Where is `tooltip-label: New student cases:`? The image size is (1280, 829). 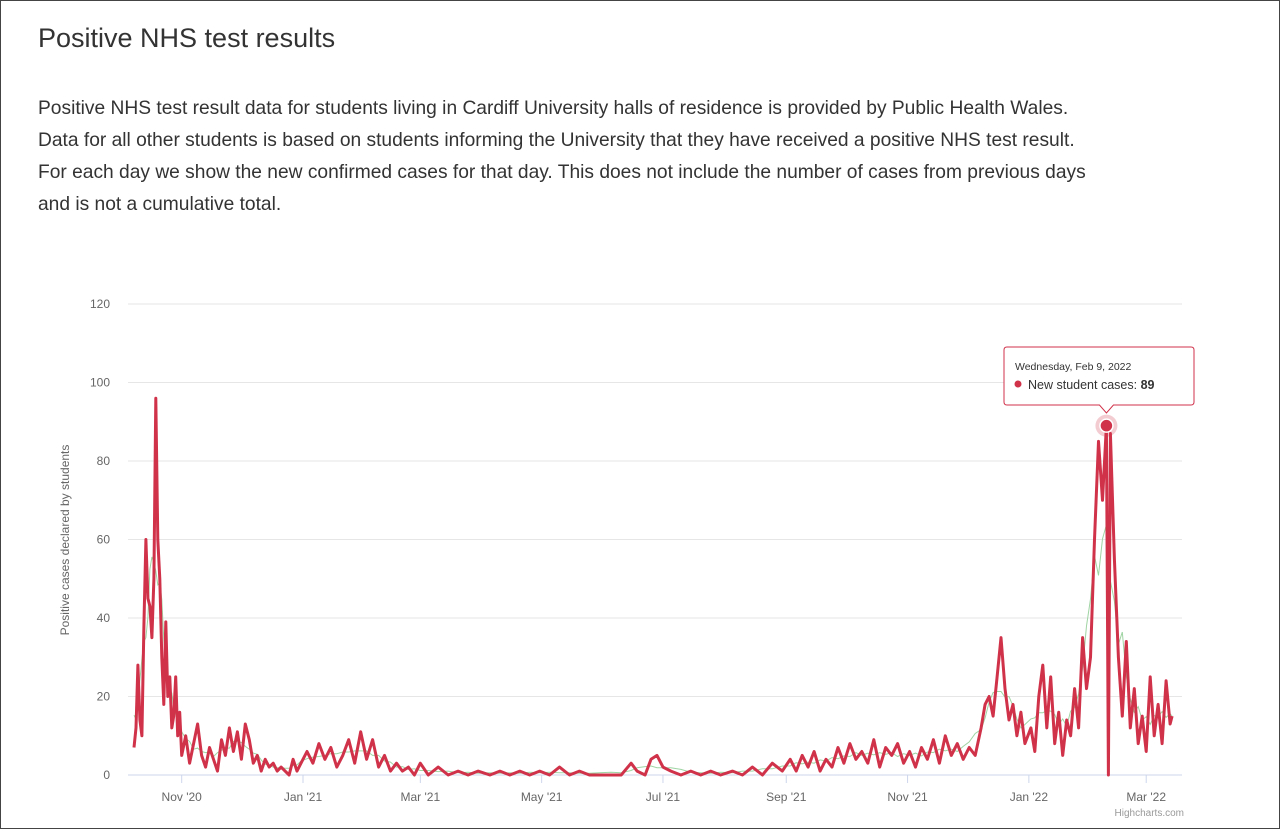
tooltip-label: New student cases: is located at coordinates (1084, 385).